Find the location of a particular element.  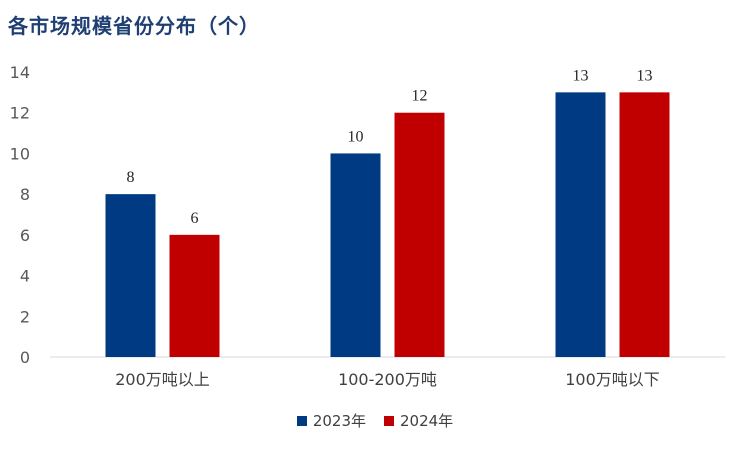

data-label: 12 is located at coordinates (420, 96).